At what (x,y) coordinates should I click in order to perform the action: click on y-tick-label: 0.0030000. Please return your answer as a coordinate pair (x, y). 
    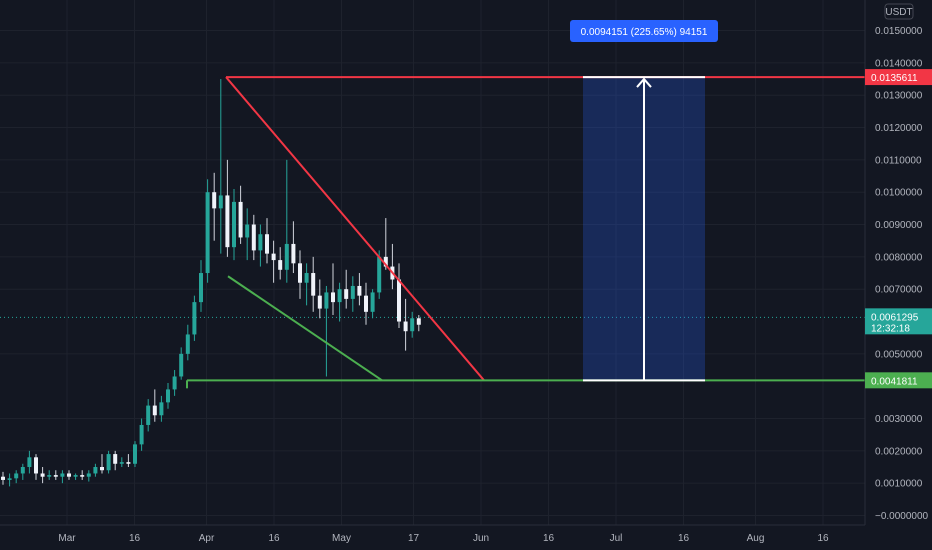
    Looking at the image, I should click on (899, 419).